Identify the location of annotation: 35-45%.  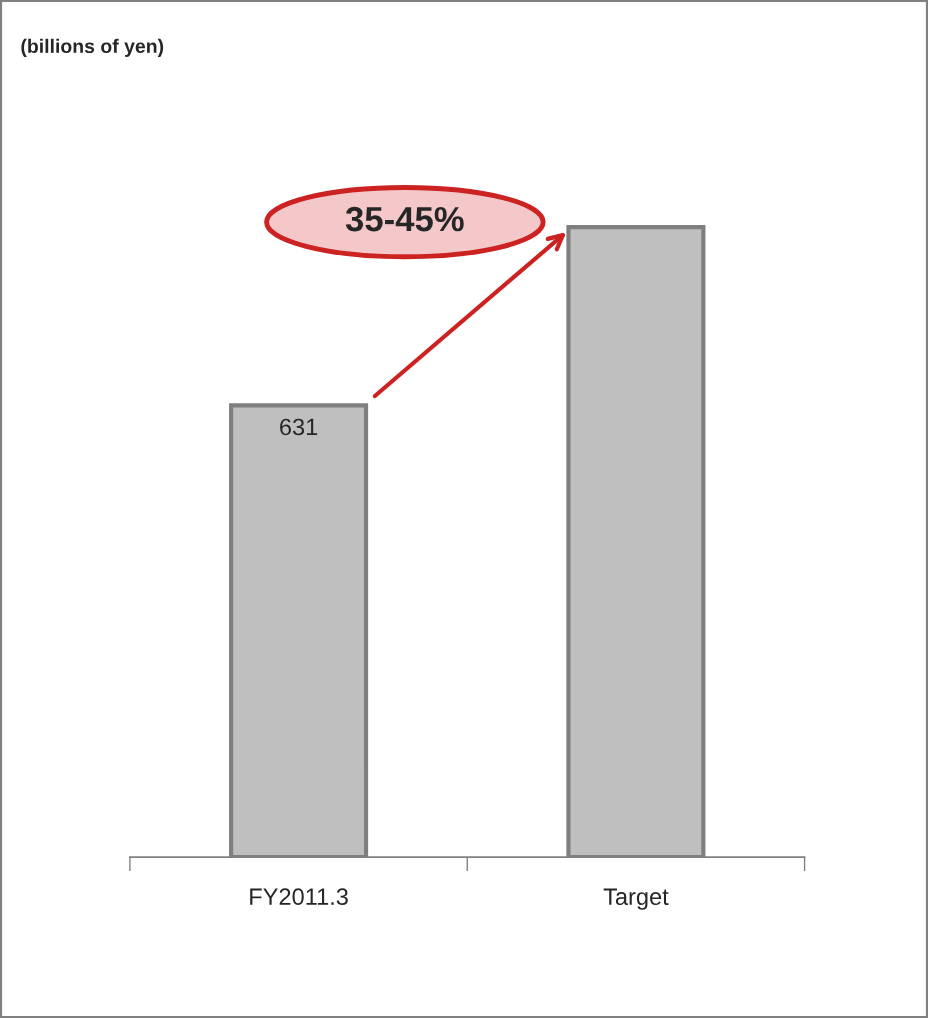
(404, 219).